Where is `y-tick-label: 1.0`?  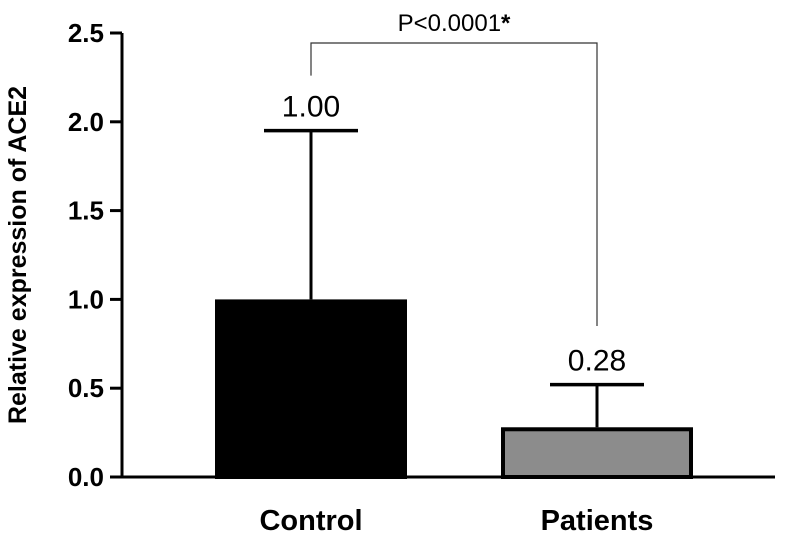
y-tick-label: 1.0 is located at coordinates (86, 299).